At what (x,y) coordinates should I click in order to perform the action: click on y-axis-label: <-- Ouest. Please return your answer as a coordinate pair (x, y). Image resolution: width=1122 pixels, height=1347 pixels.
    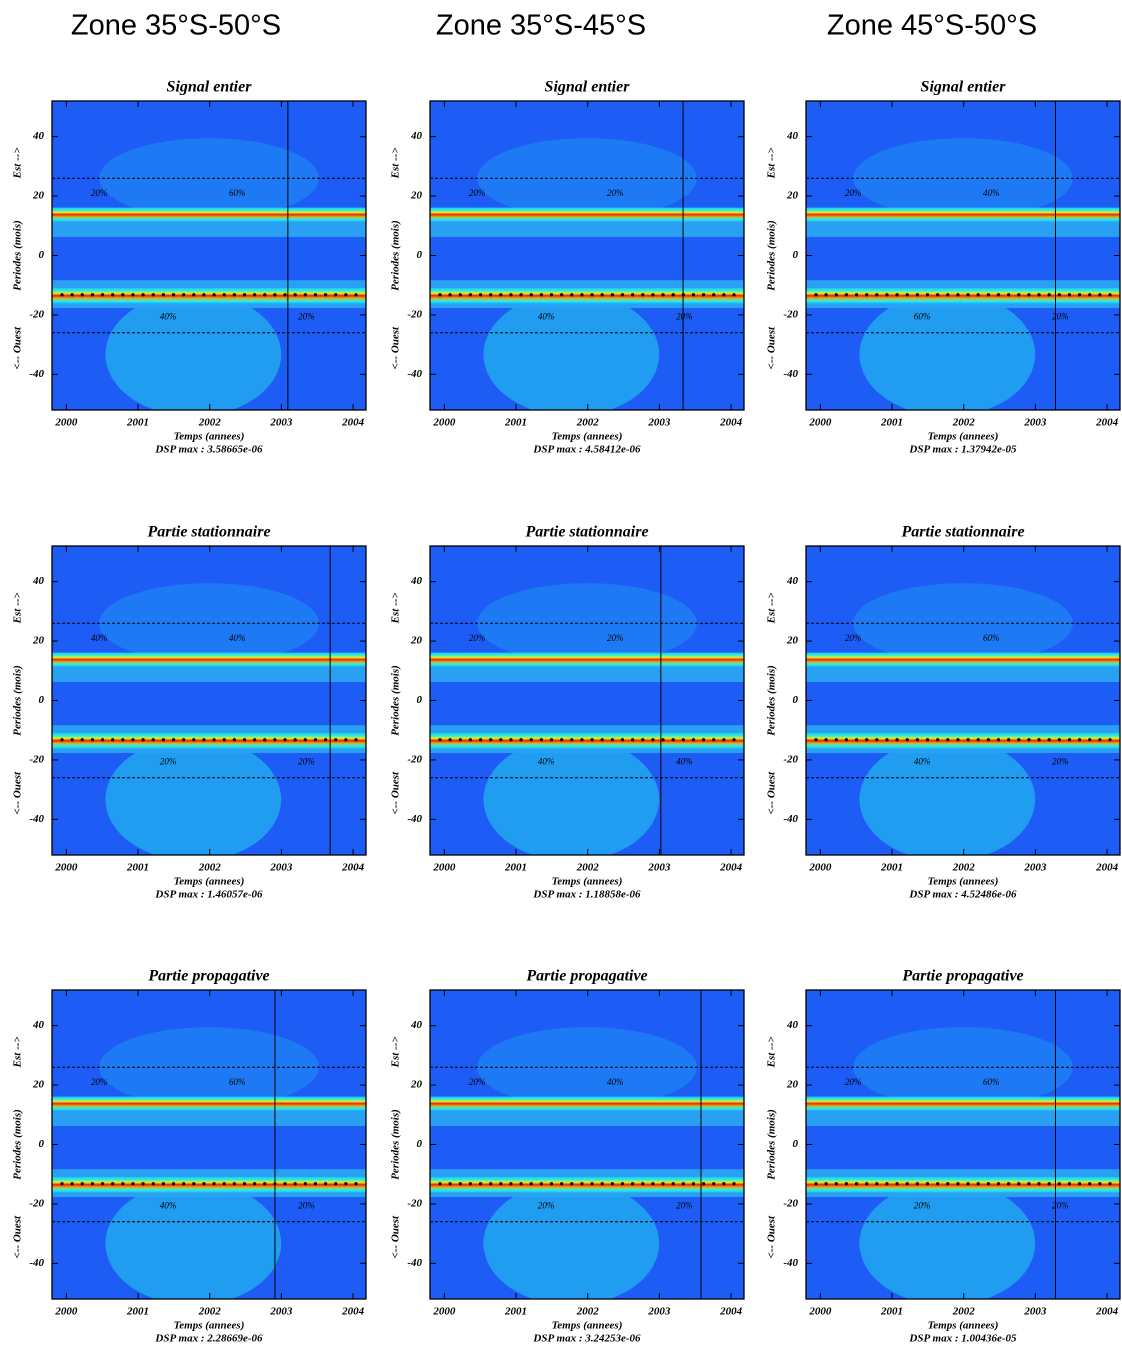
    Looking at the image, I should click on (396, 793).